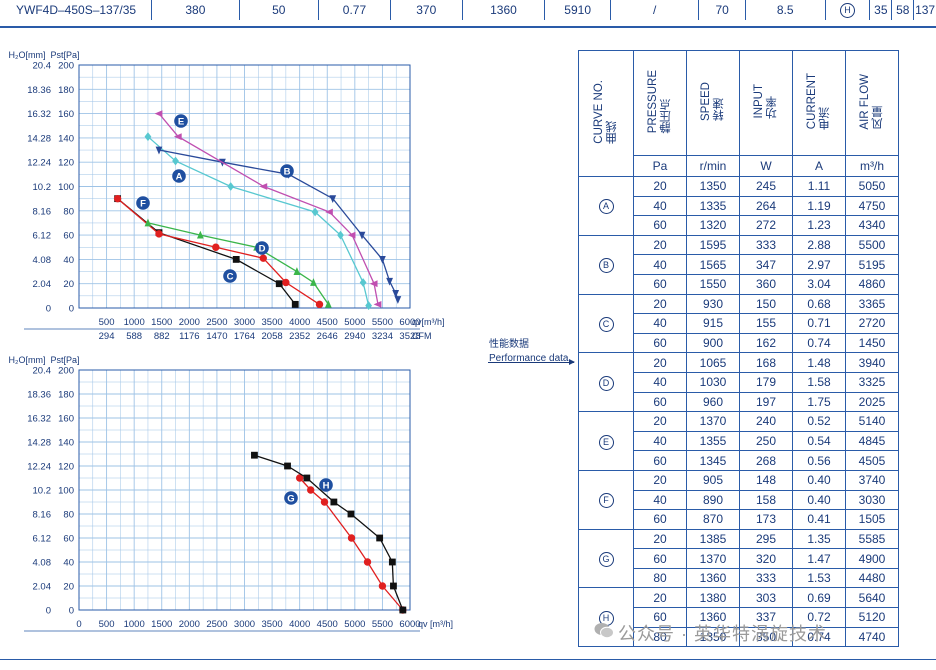  What do you see at coordinates (409, 336) in the screenshot?
I see `x-tick-cfm: 3528` at bounding box center [409, 336].